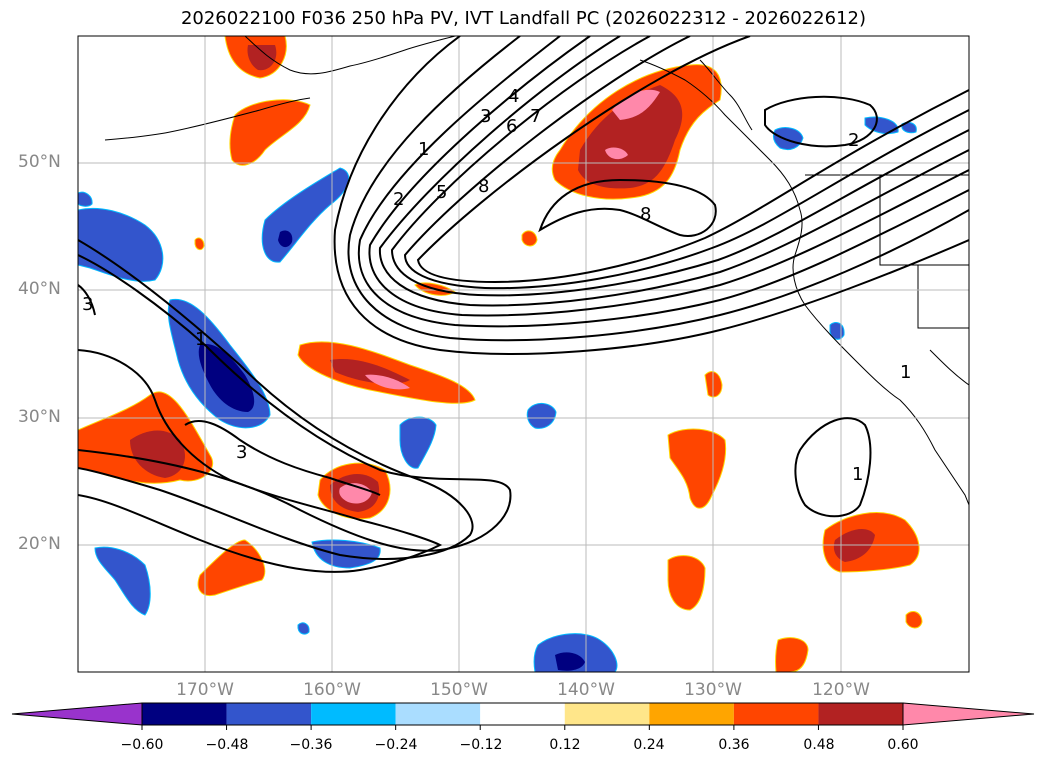  Describe the element at coordinates (819, 745) in the screenshot. I see `colorbar-tick-label: 0.48` at that location.